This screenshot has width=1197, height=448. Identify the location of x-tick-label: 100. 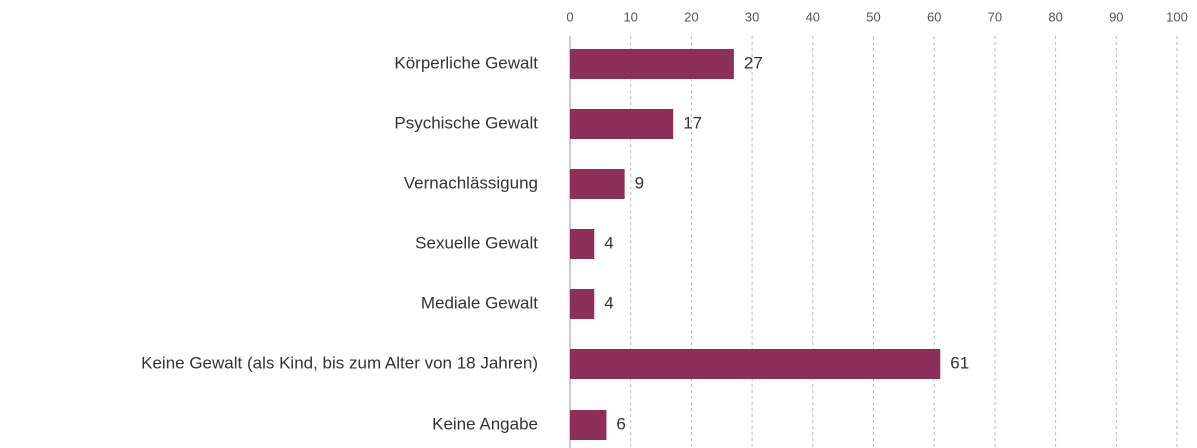
(1177, 16).